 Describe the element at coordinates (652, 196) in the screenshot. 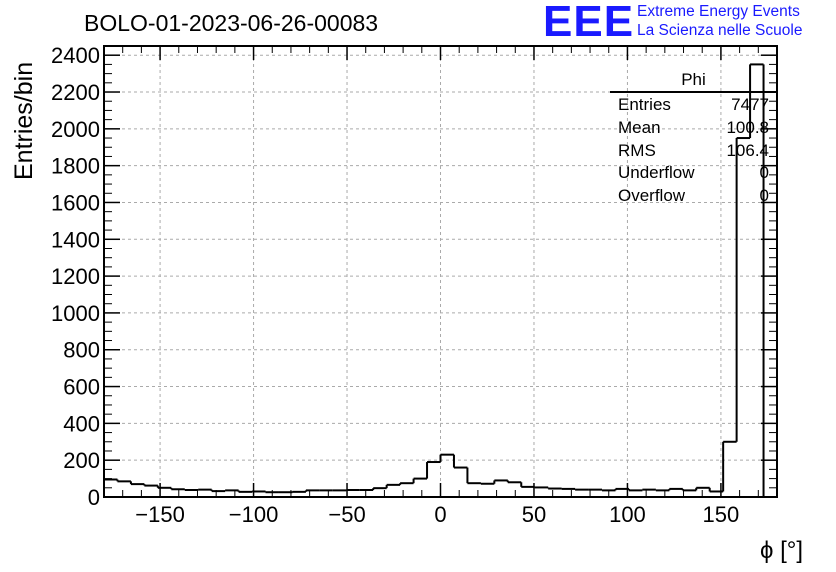

I see `stats-label: Overflow` at that location.